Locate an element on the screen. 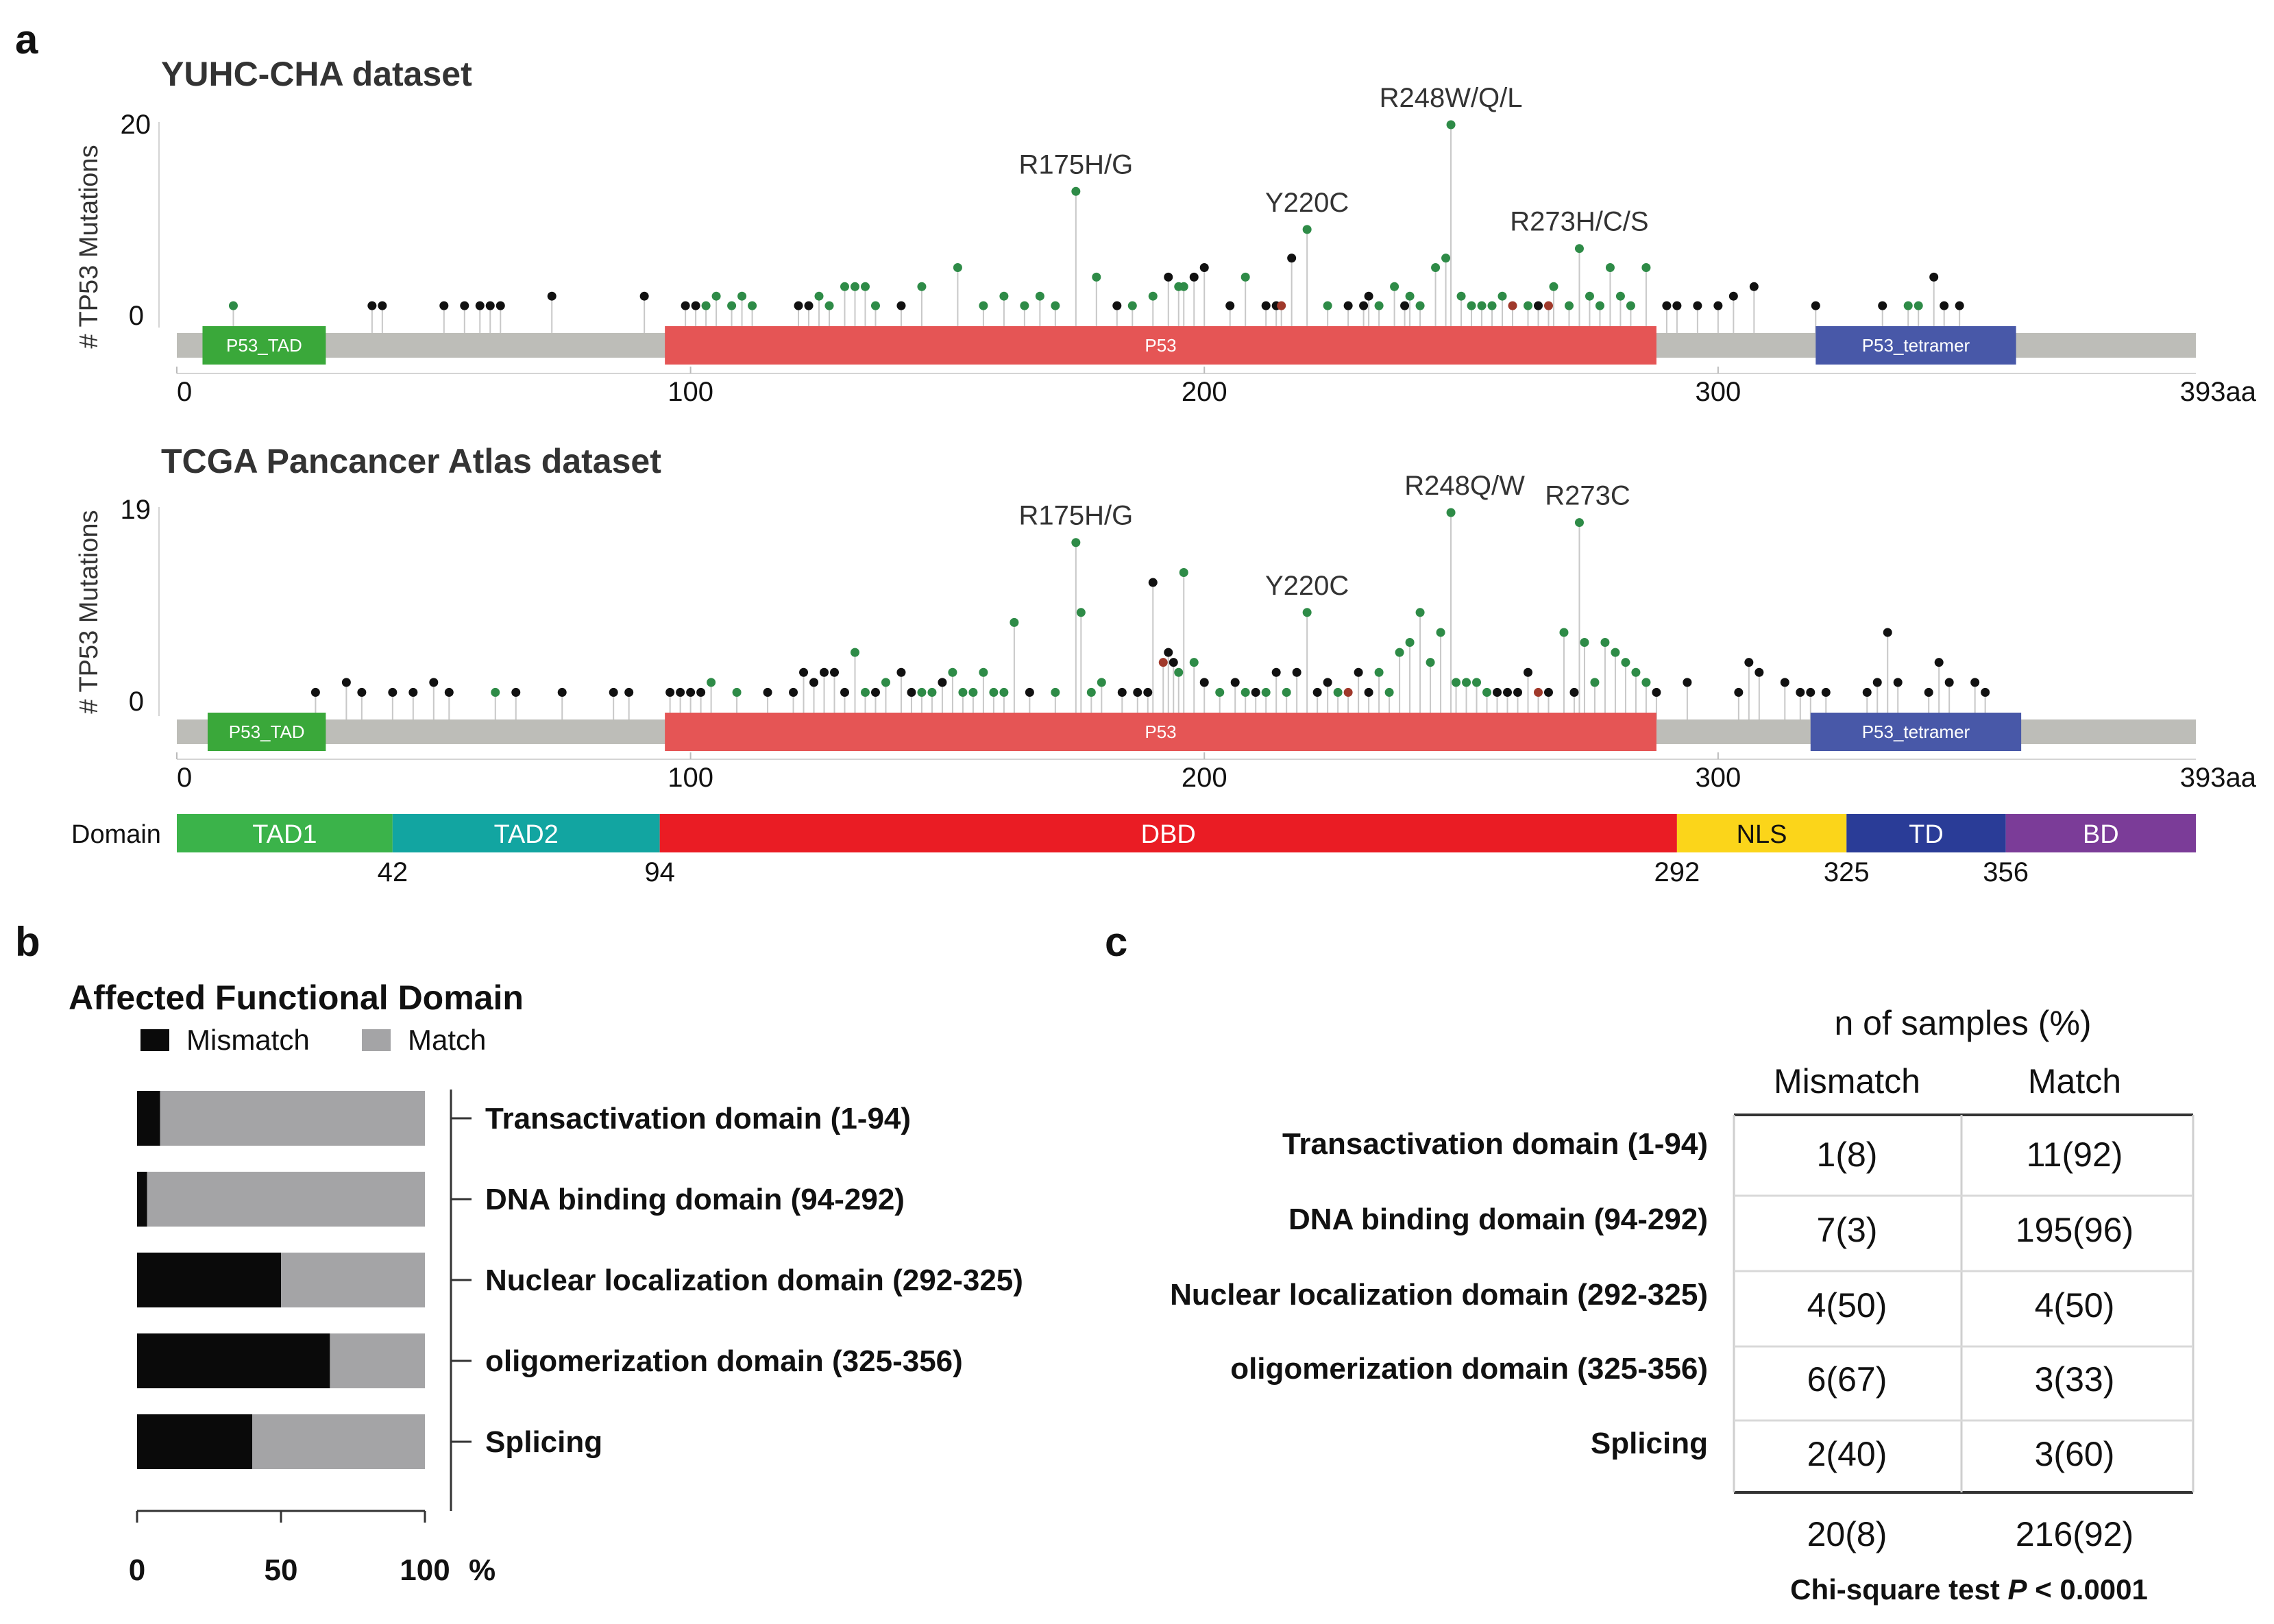 This screenshot has height=1624, width=2274. chi-square-footnote: Chi-square test P < 0.0001 is located at coordinates (1969, 1589).